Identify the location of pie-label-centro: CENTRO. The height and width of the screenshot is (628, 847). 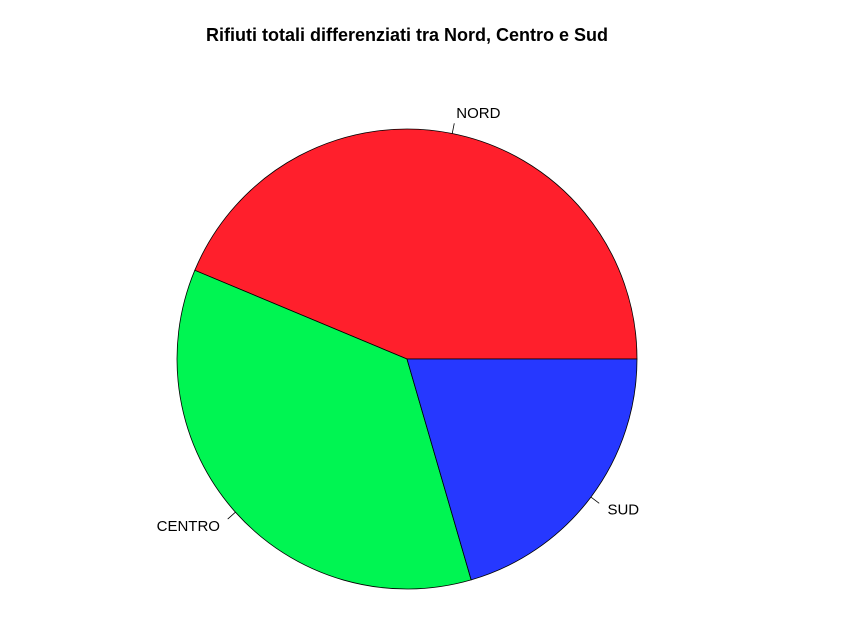
(188, 526).